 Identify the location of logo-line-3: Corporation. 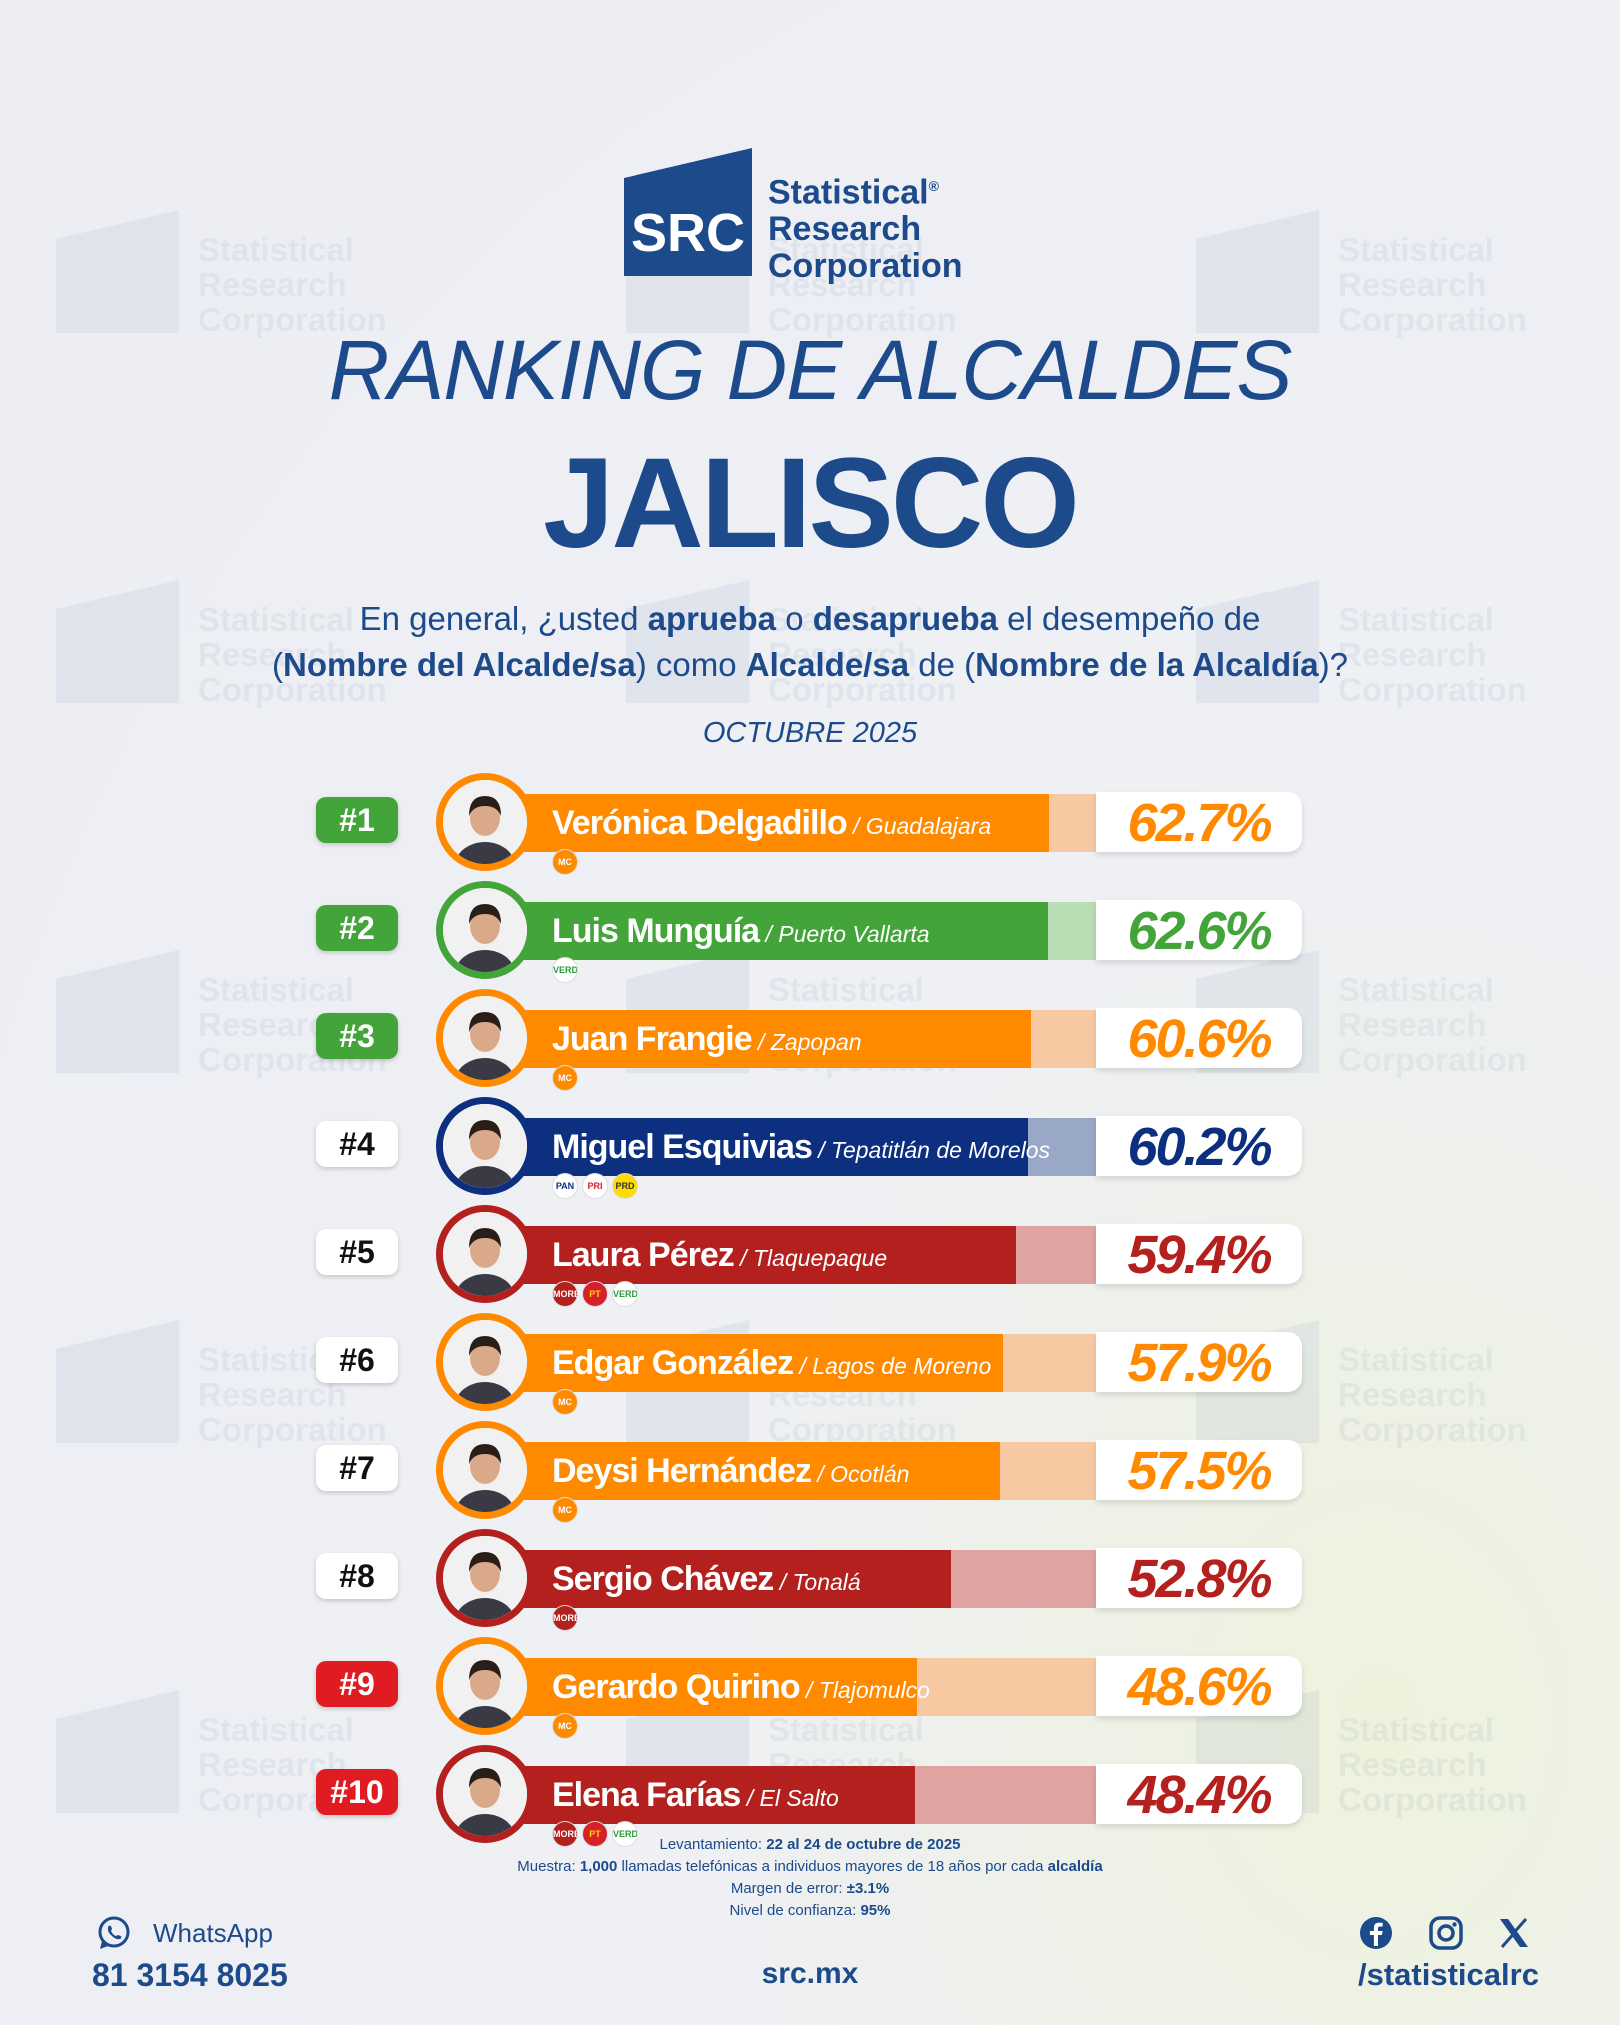
(865, 266).